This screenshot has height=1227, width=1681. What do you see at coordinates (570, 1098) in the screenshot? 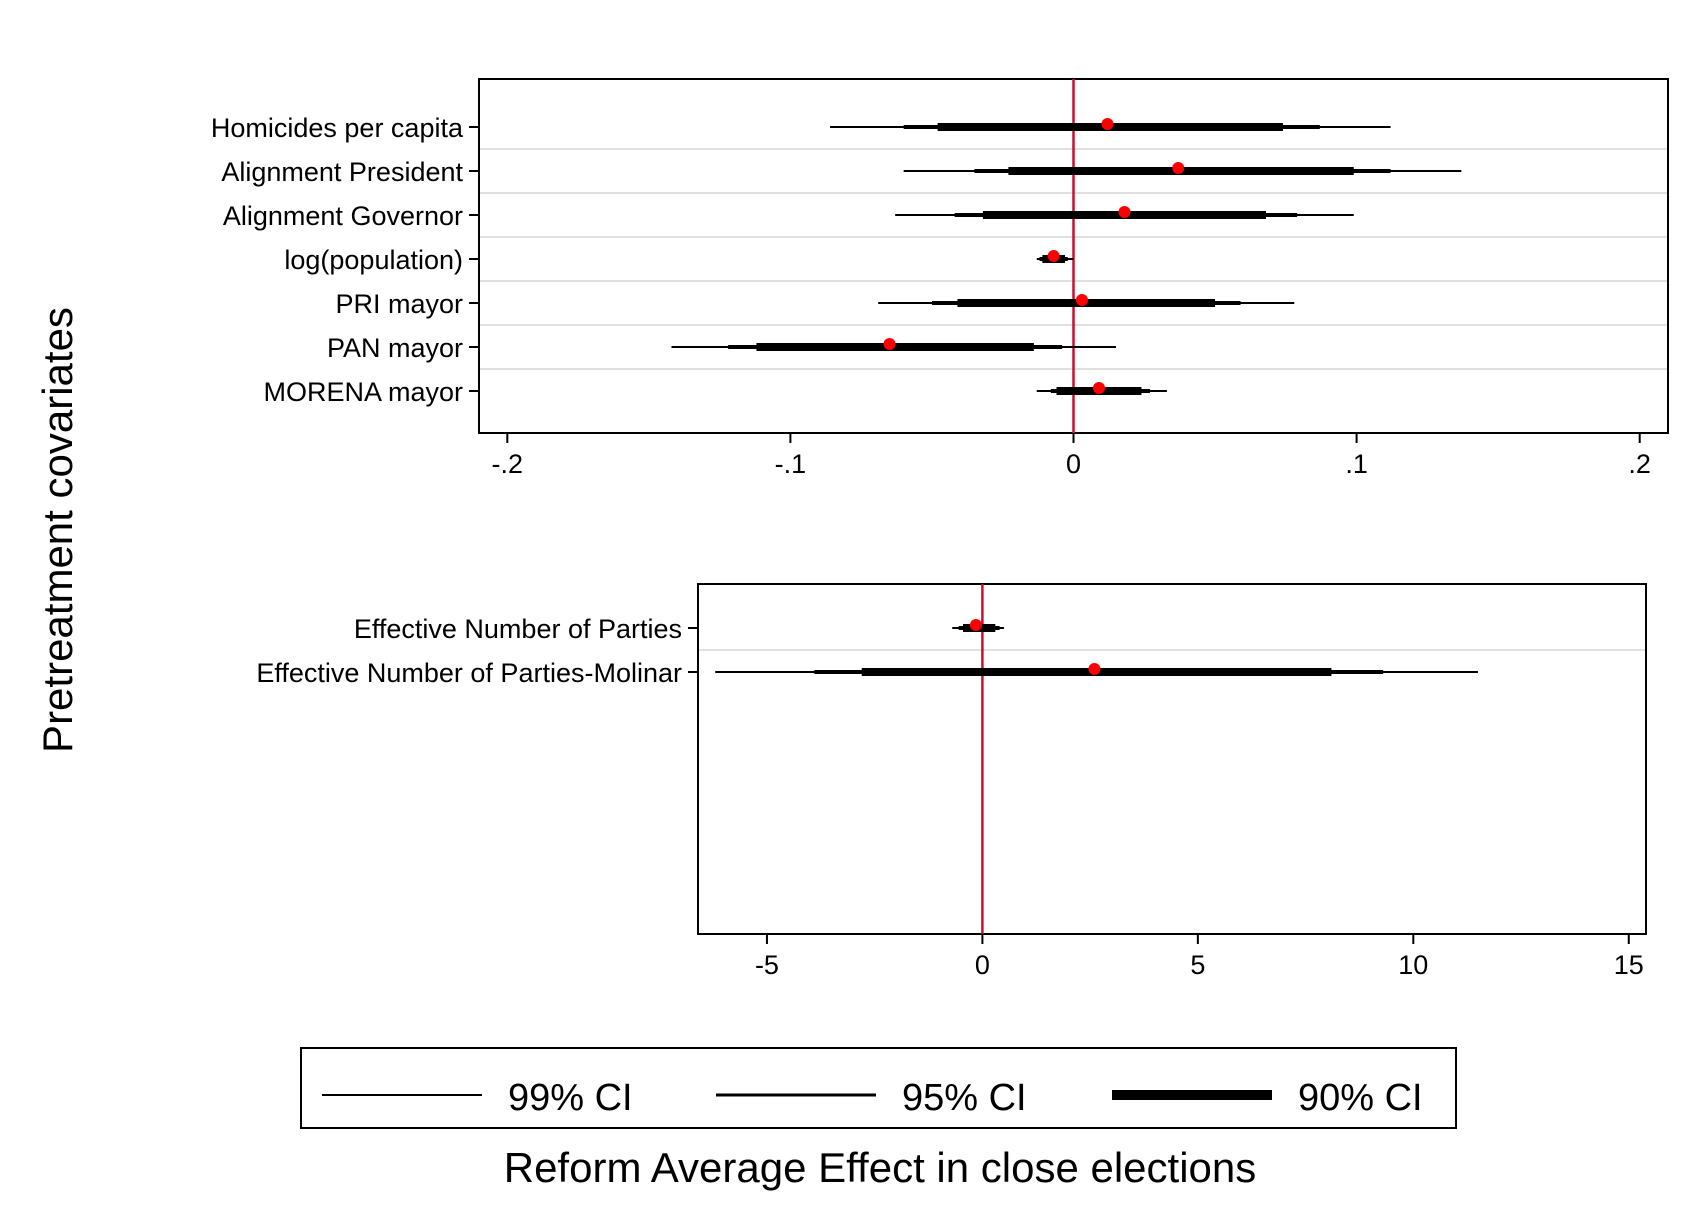
I see `legend-label-1: 99% CI` at bounding box center [570, 1098].